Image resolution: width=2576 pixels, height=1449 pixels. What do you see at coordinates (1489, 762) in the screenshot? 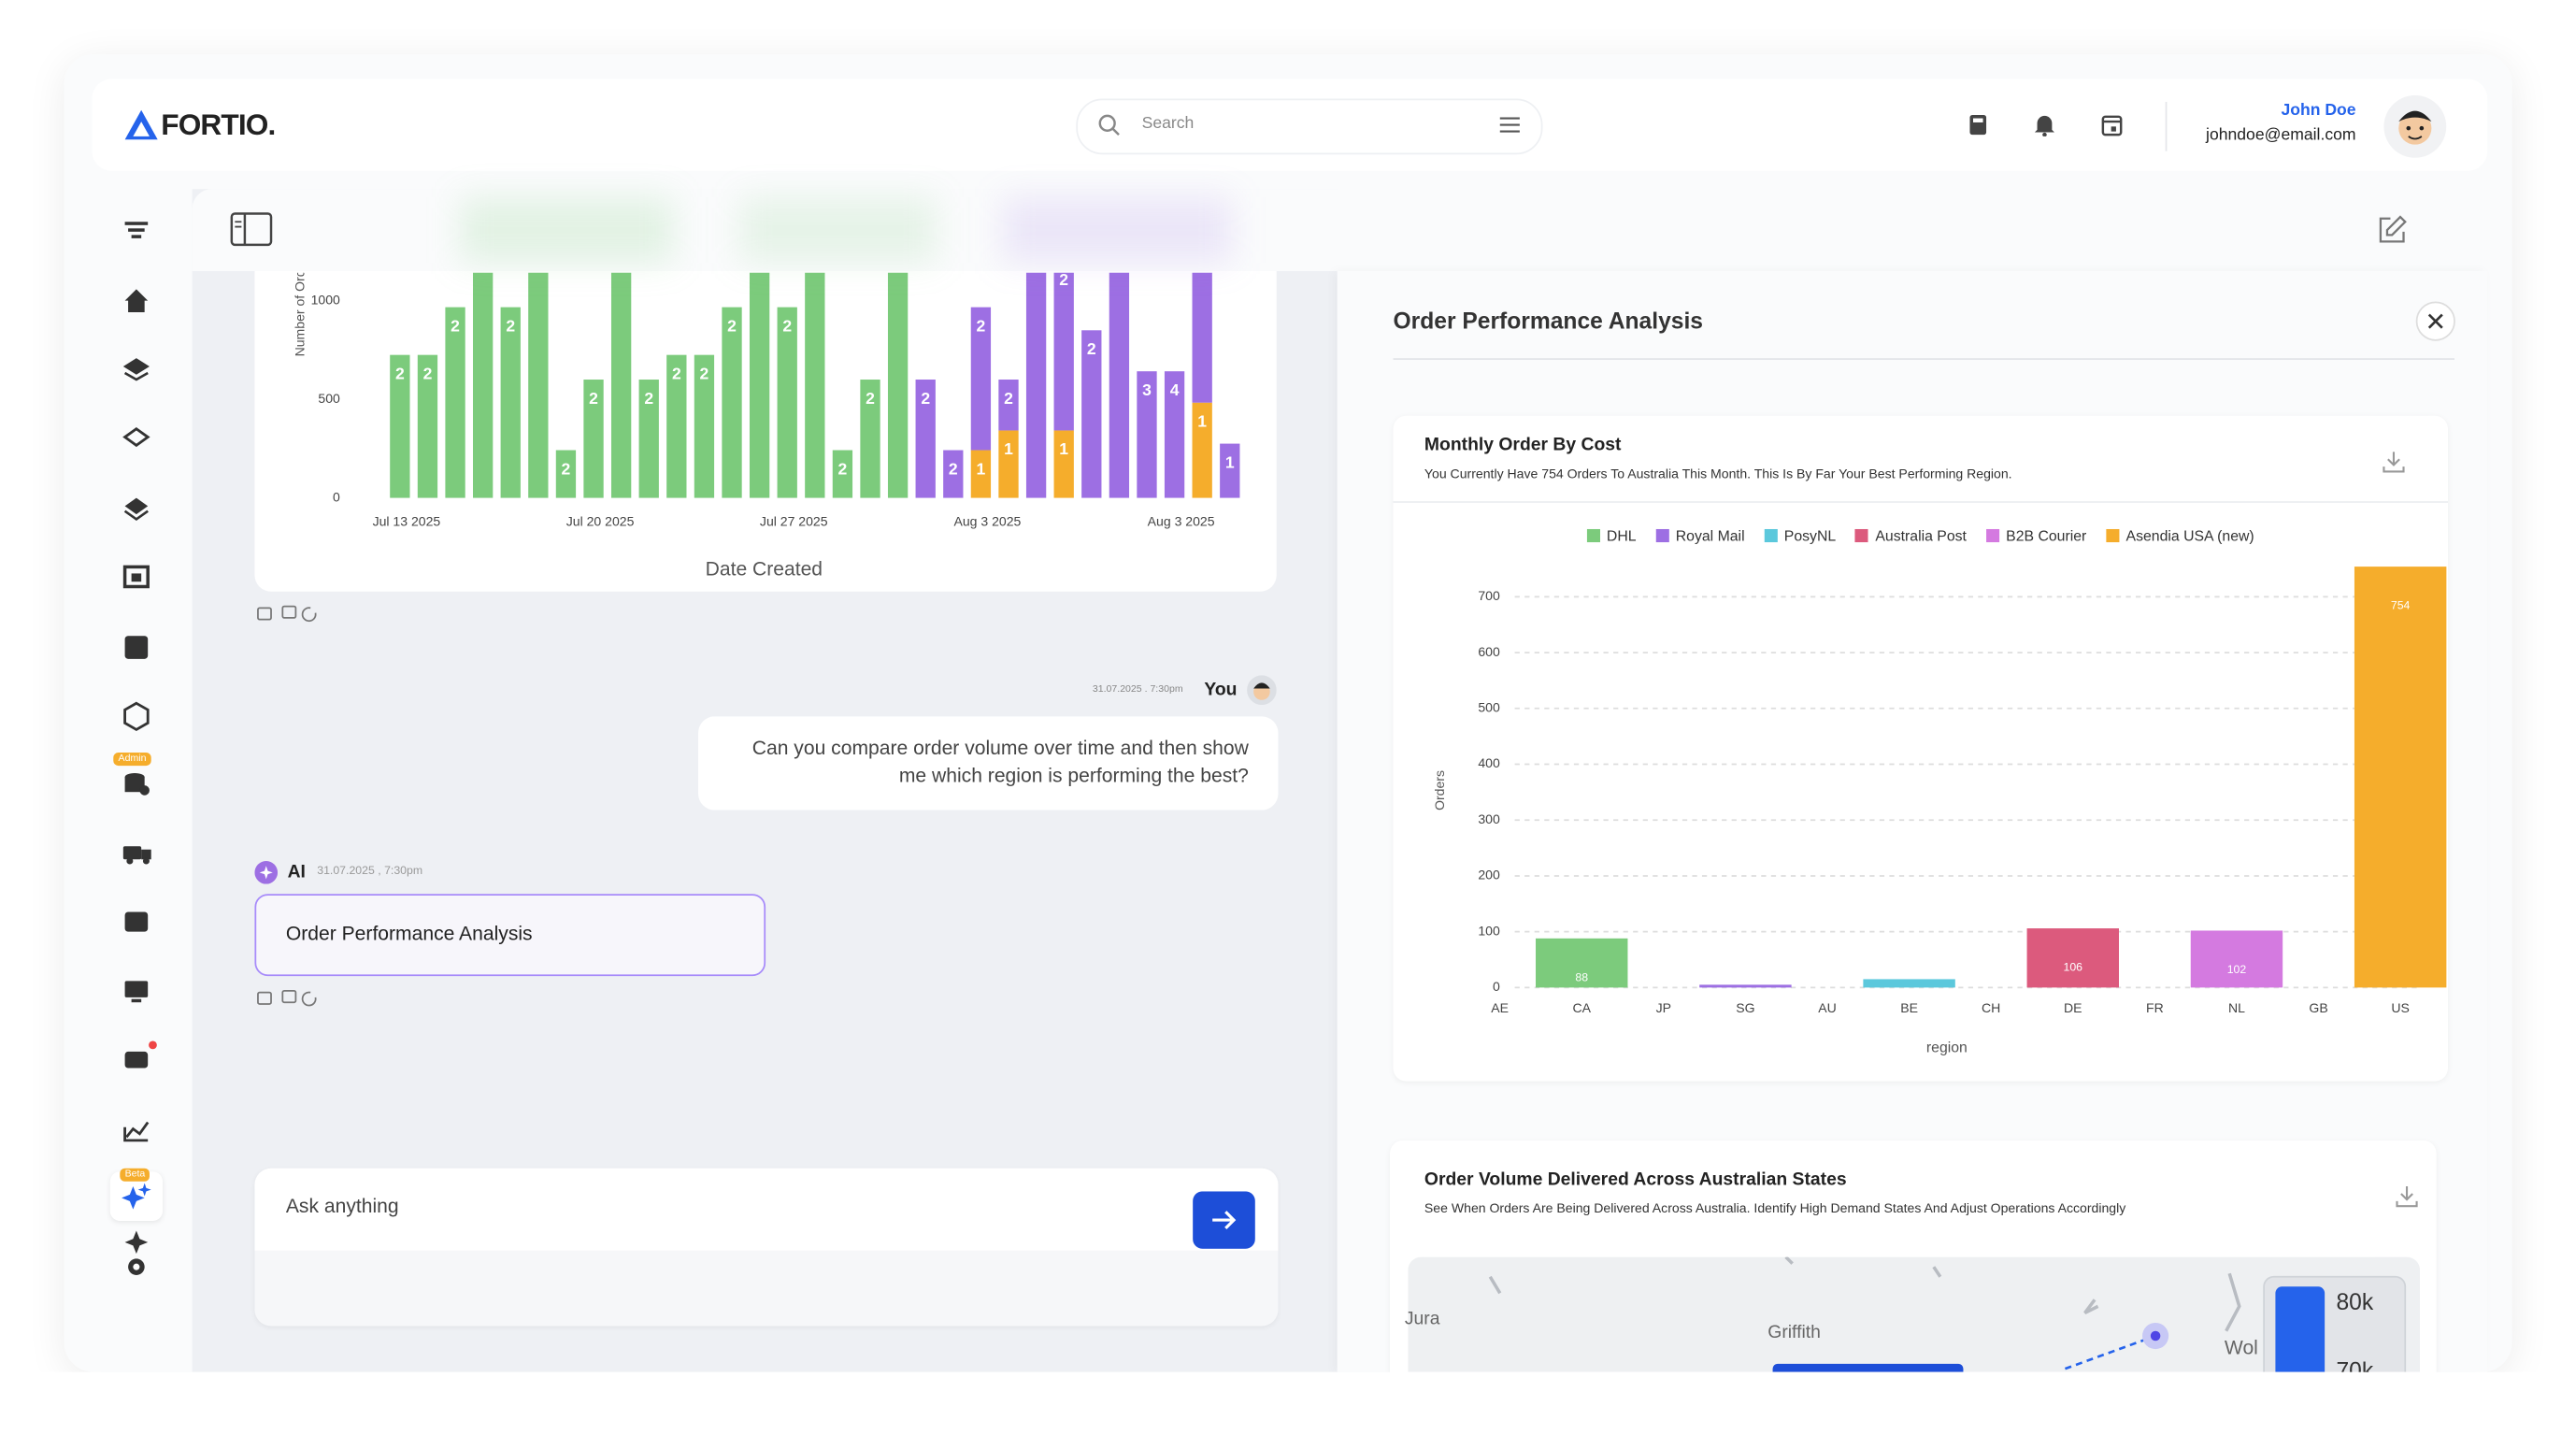
I see `y-tick-label: 400` at bounding box center [1489, 762].